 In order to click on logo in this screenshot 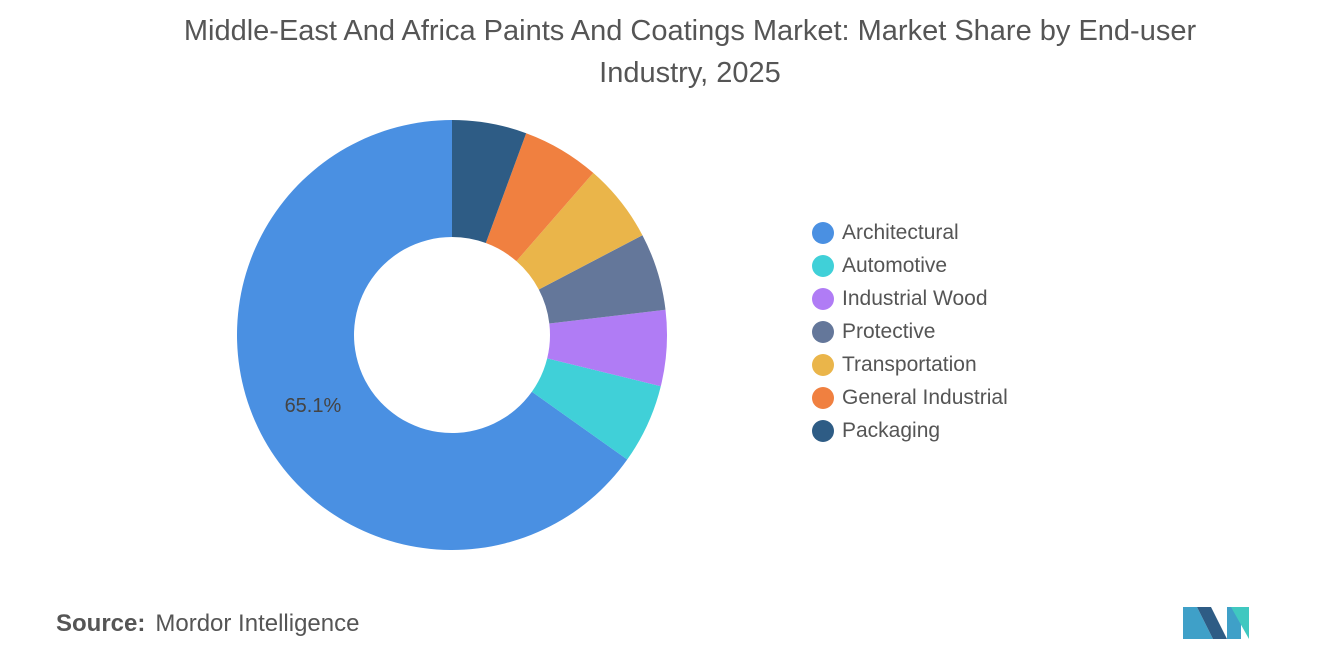, I will do `click(1216, 623)`.